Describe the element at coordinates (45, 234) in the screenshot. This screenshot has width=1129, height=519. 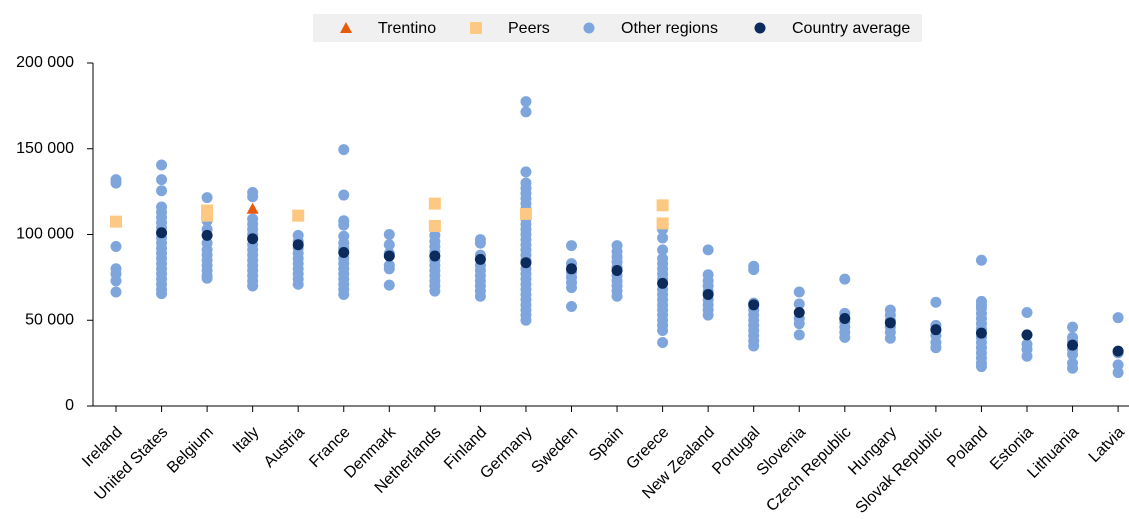
I see `y-tick-label: 100 000` at that location.